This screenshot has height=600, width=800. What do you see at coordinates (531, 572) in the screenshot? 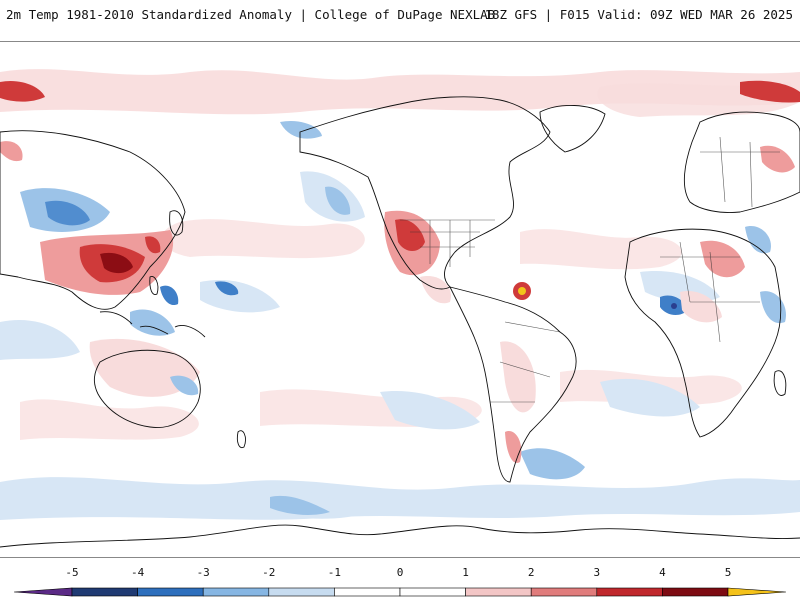
I see `colorbar-tick-label: 2` at bounding box center [531, 572].